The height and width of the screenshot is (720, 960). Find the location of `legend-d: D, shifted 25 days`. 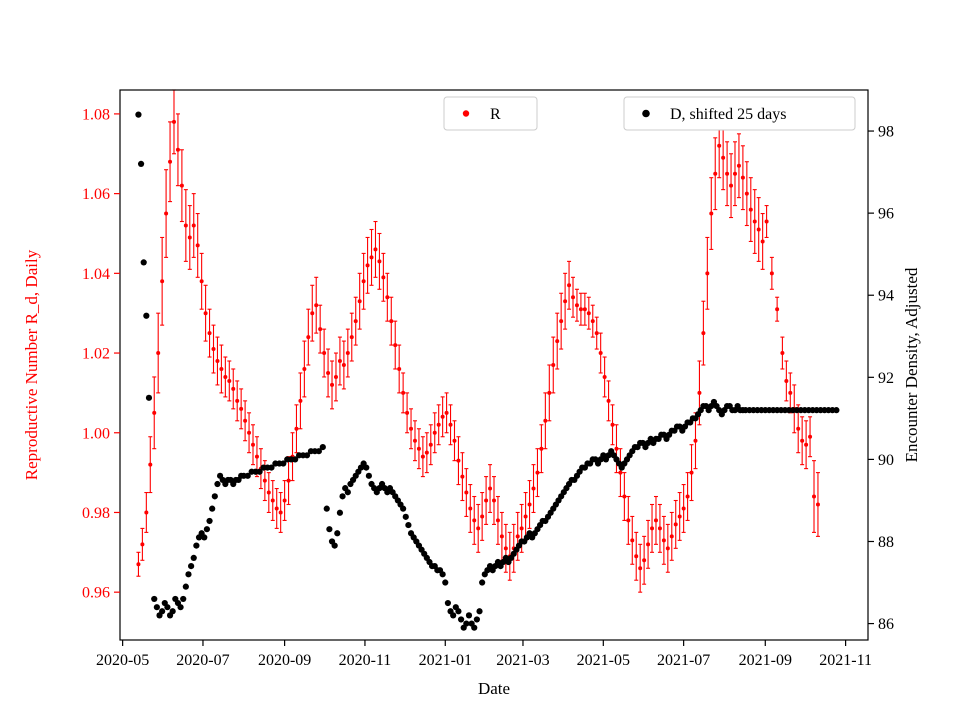

legend-d: D, shifted 25 days is located at coordinates (739, 113).